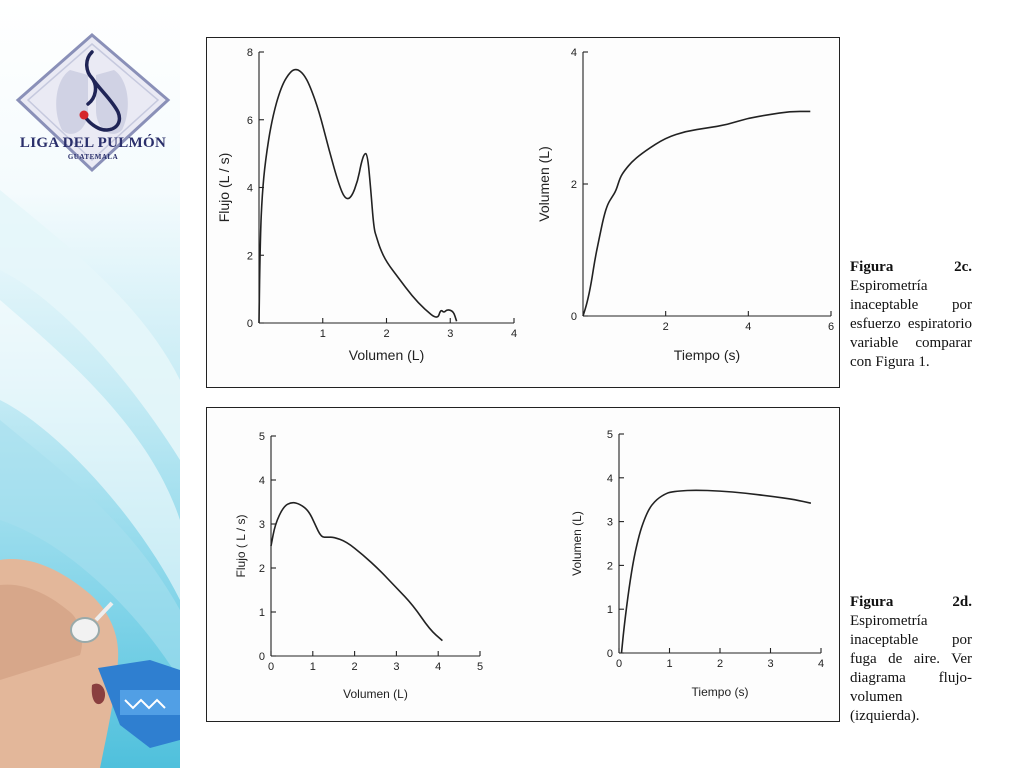  I want to click on y-axis-title: Flujo (L / s), so click(224, 188).